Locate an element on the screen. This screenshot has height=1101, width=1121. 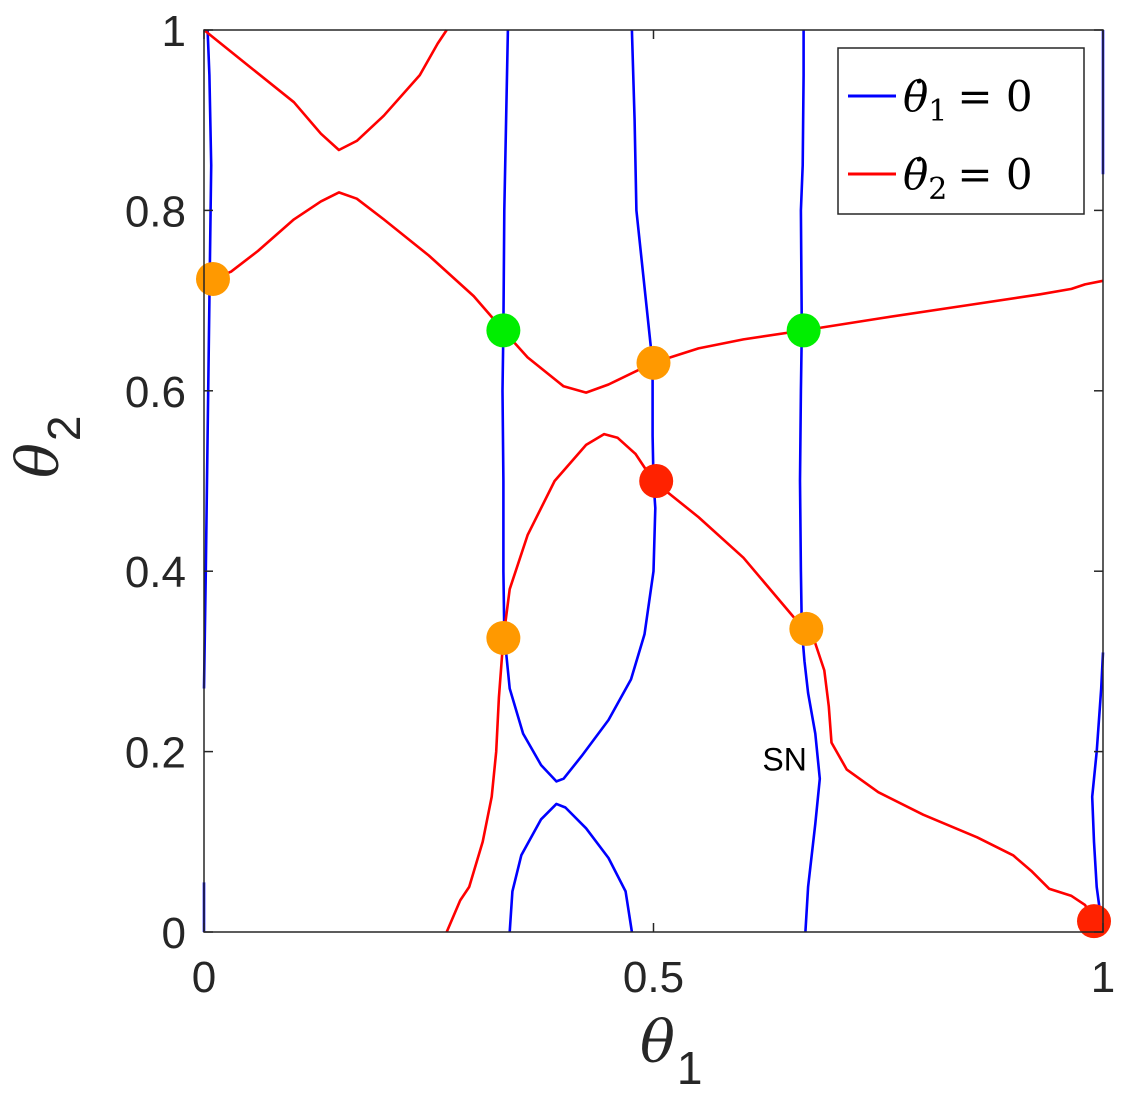
x-tick-label-2: 1 is located at coordinates (1103, 977).